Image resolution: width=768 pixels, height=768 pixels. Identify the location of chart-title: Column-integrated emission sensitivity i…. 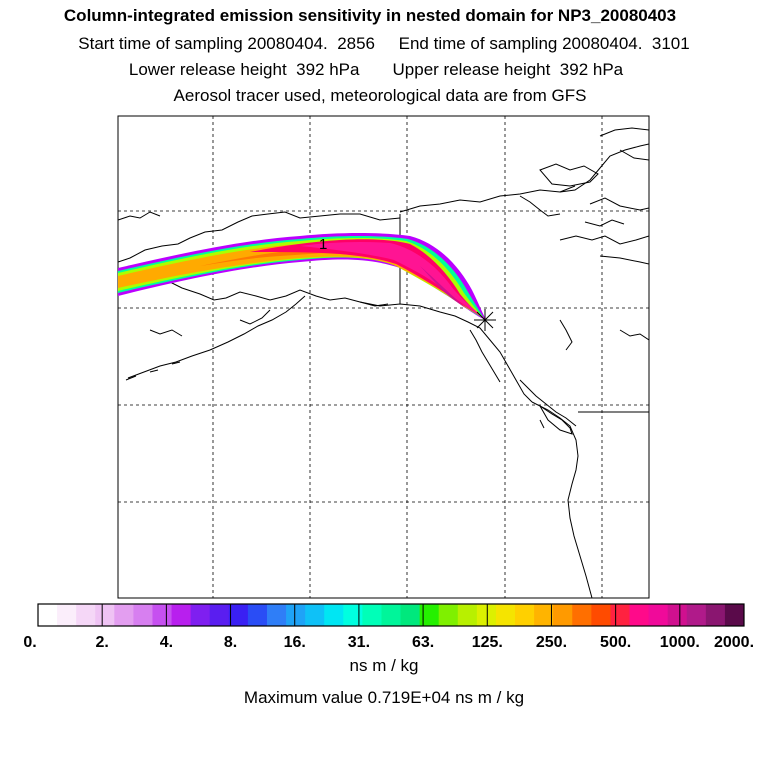
(370, 15).